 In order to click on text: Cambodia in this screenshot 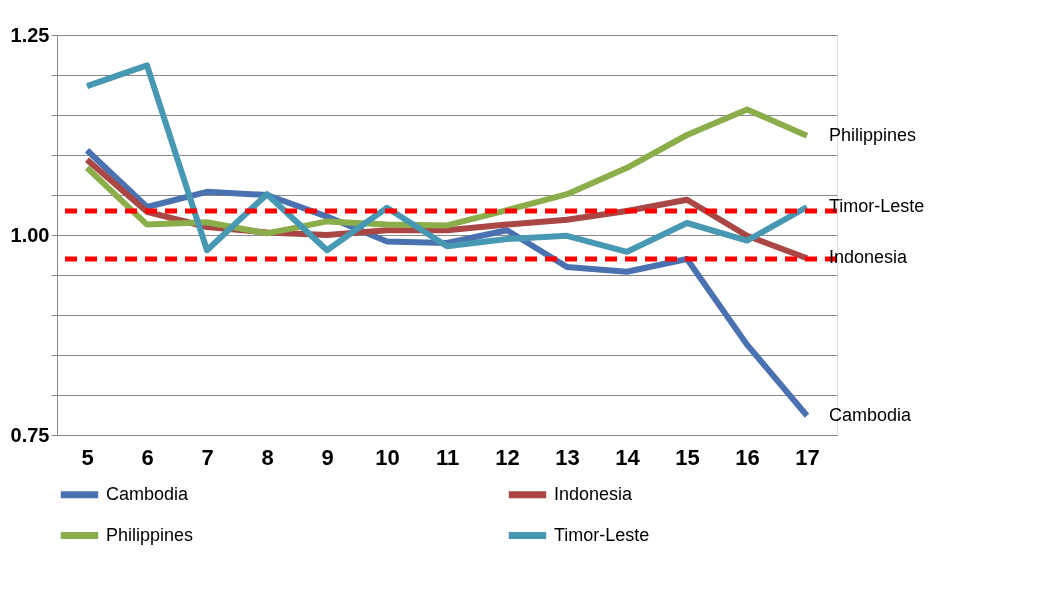, I will do `click(870, 414)`.